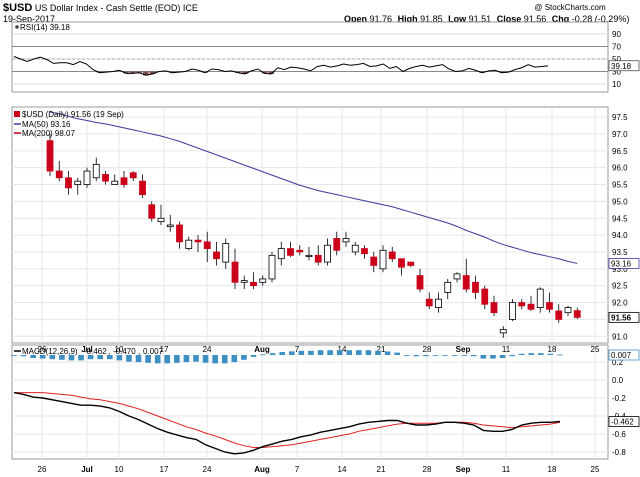 The height and width of the screenshot is (477, 640). What do you see at coordinates (153, 351) in the screenshot?
I see `macd-legend-hist: 0.007` at bounding box center [153, 351].